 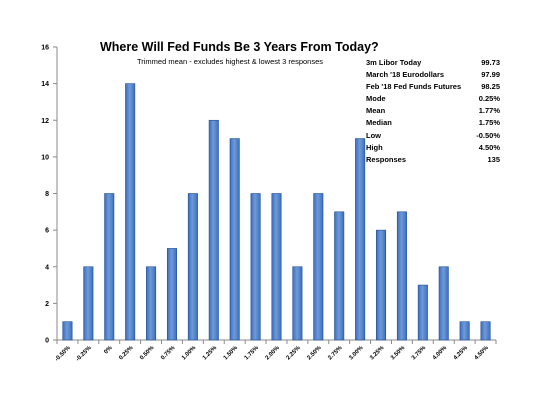 What do you see at coordinates (47, 267) in the screenshot?
I see `y-tick-label: 4` at bounding box center [47, 267].